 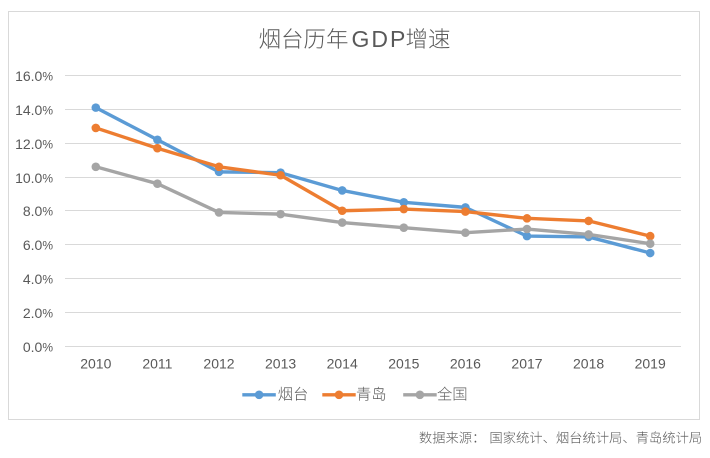 What do you see at coordinates (95, 364) in the screenshot?
I see `svg-text: 2010` at bounding box center [95, 364].